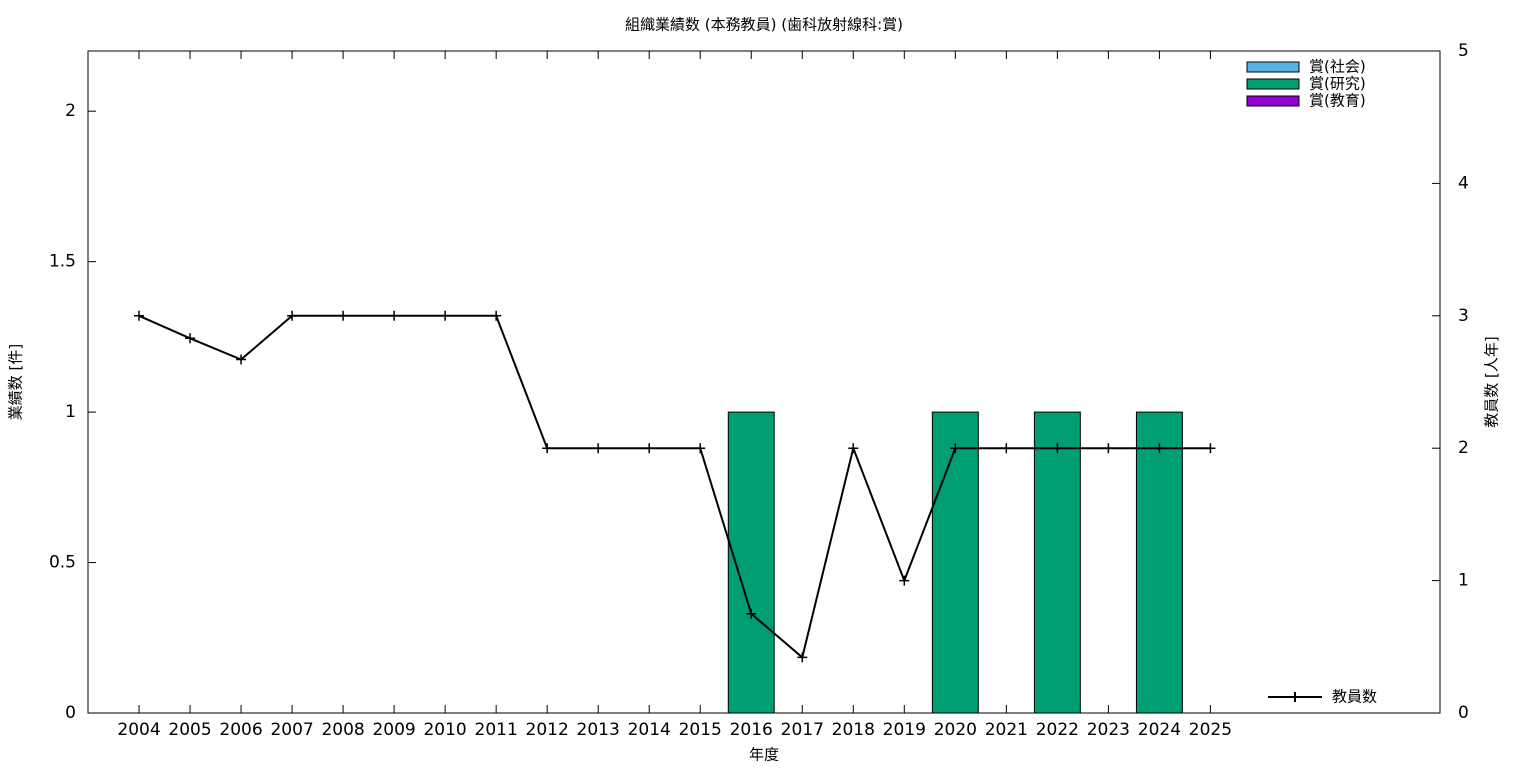  Describe the element at coordinates (1337, 84) in the screenshot. I see `legend-label: 賞(研究)` at that location.